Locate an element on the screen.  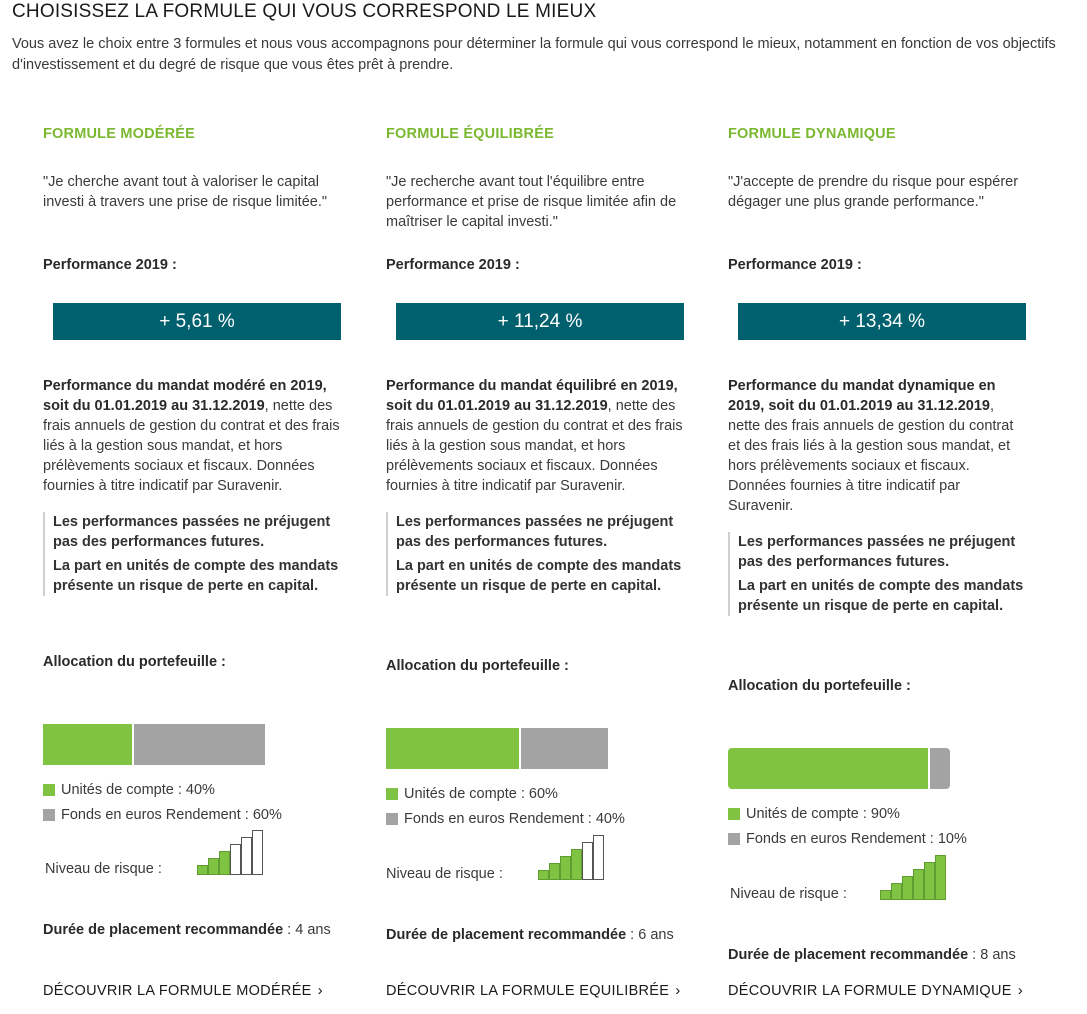
performance-value: + 13,34 % is located at coordinates (882, 321).